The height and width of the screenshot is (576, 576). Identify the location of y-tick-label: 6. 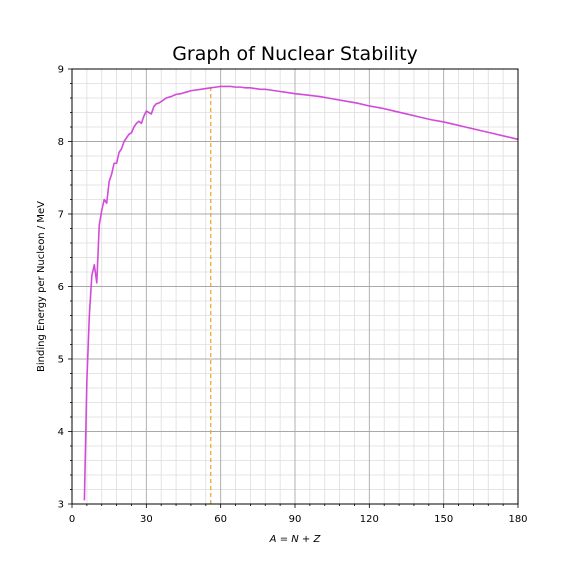
(61, 287).